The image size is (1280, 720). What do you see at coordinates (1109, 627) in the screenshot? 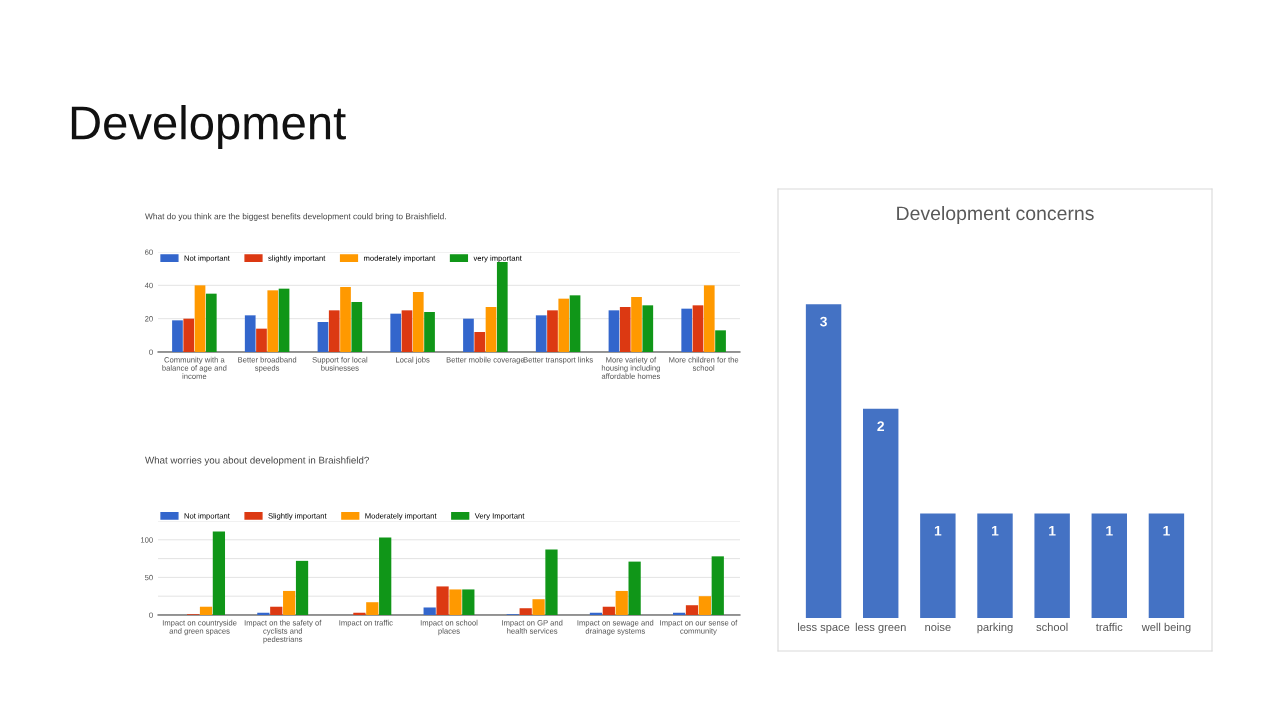
I see `x-tick-label: traffic` at bounding box center [1109, 627].